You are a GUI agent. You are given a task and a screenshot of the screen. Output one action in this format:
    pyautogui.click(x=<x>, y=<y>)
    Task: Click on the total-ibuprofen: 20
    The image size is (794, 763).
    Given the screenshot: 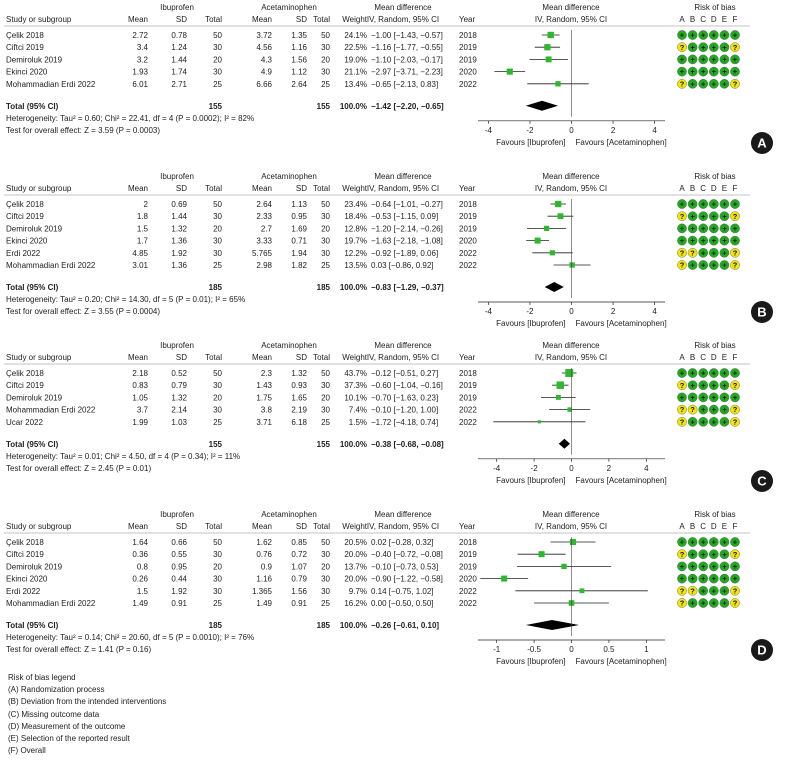 What is the action you would take?
    pyautogui.click(x=217, y=228)
    